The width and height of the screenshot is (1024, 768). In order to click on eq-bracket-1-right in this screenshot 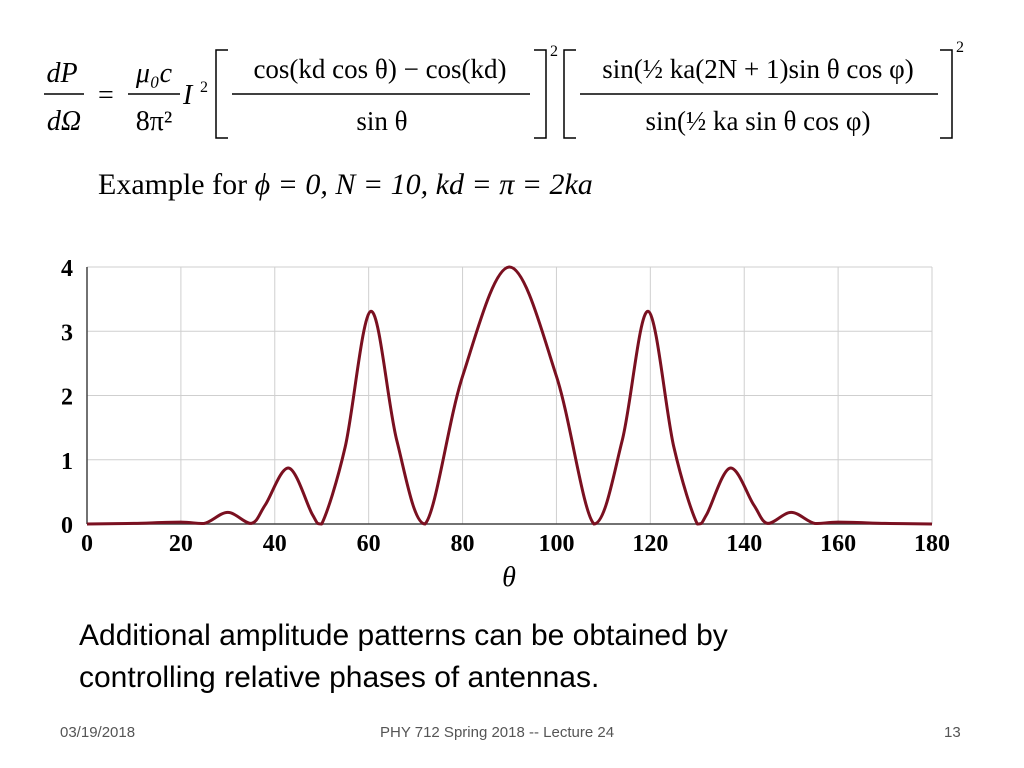, I will do `click(540, 94)`.